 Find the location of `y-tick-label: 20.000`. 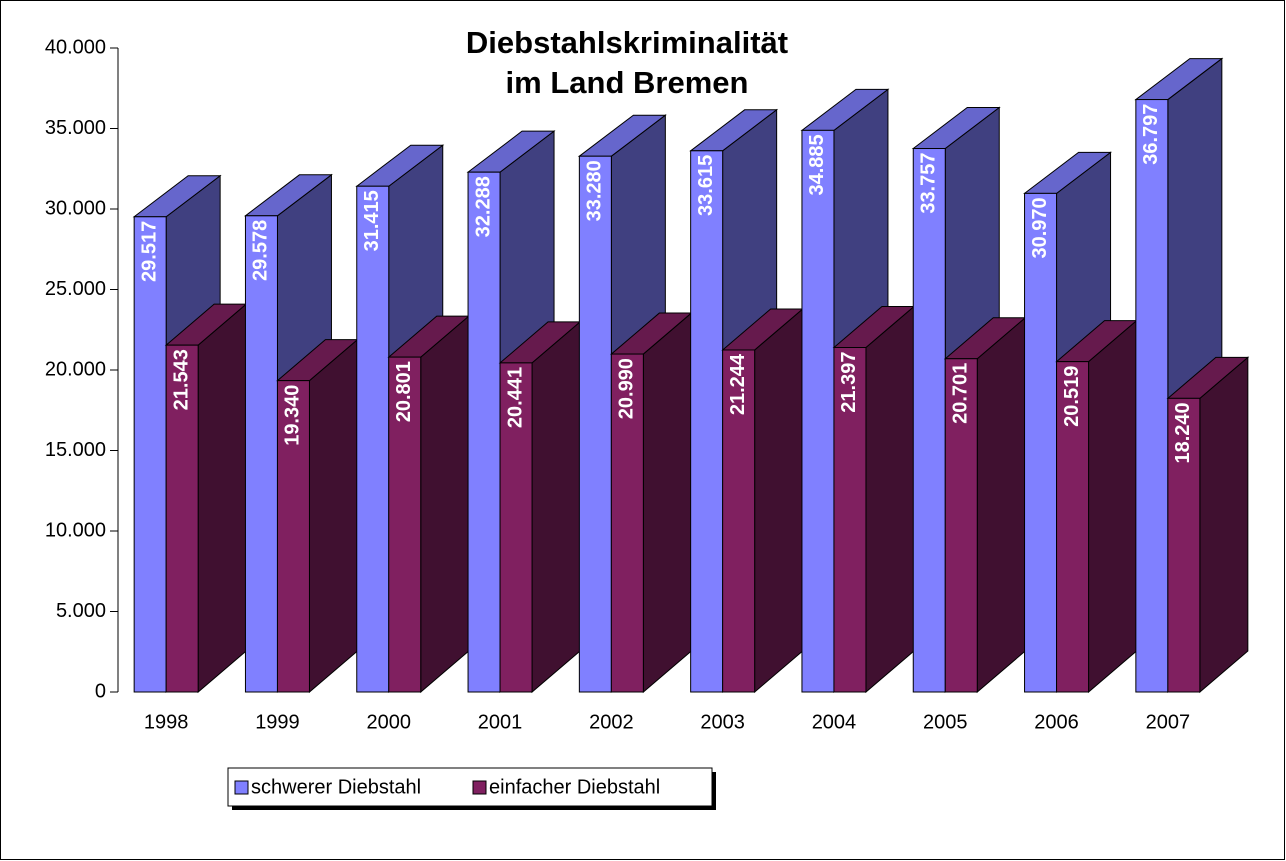

y-tick-label: 20.000 is located at coordinates (75, 369).